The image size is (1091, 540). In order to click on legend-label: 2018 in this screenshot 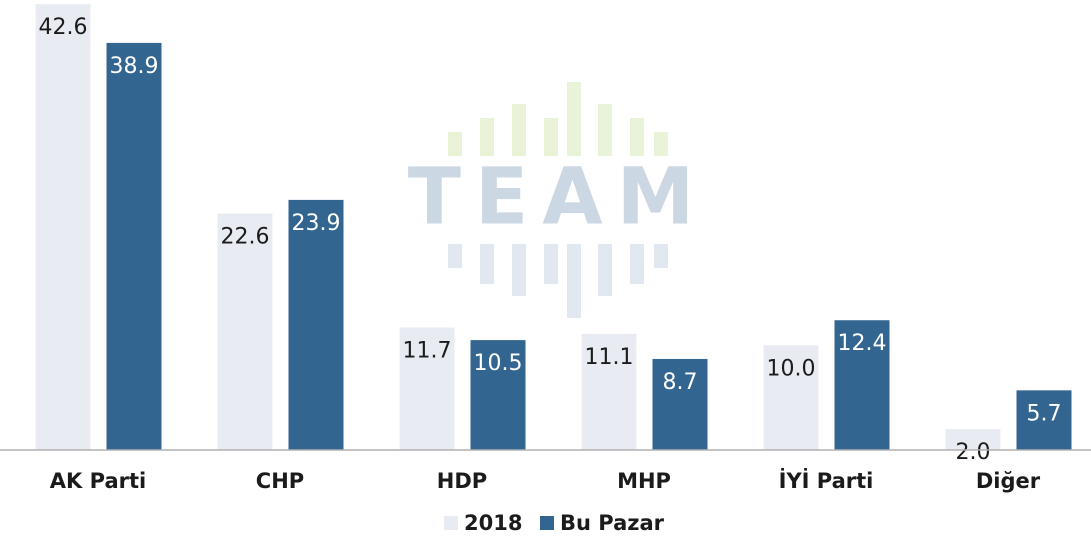, I will do `click(493, 523)`.